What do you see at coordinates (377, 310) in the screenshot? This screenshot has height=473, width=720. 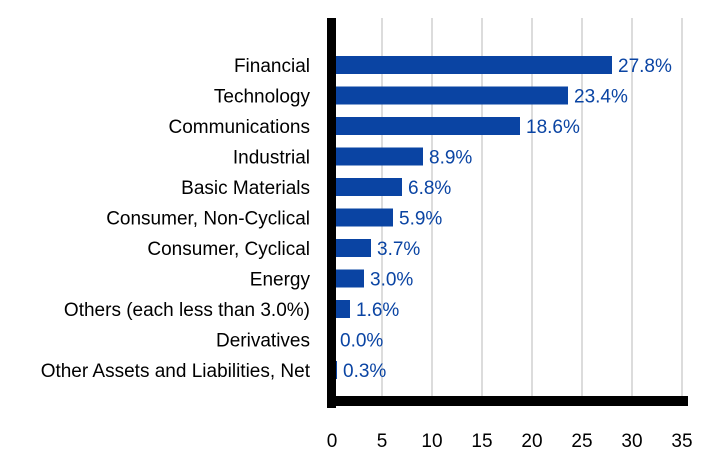 I see `value-label-8: 1.6%` at bounding box center [377, 310].